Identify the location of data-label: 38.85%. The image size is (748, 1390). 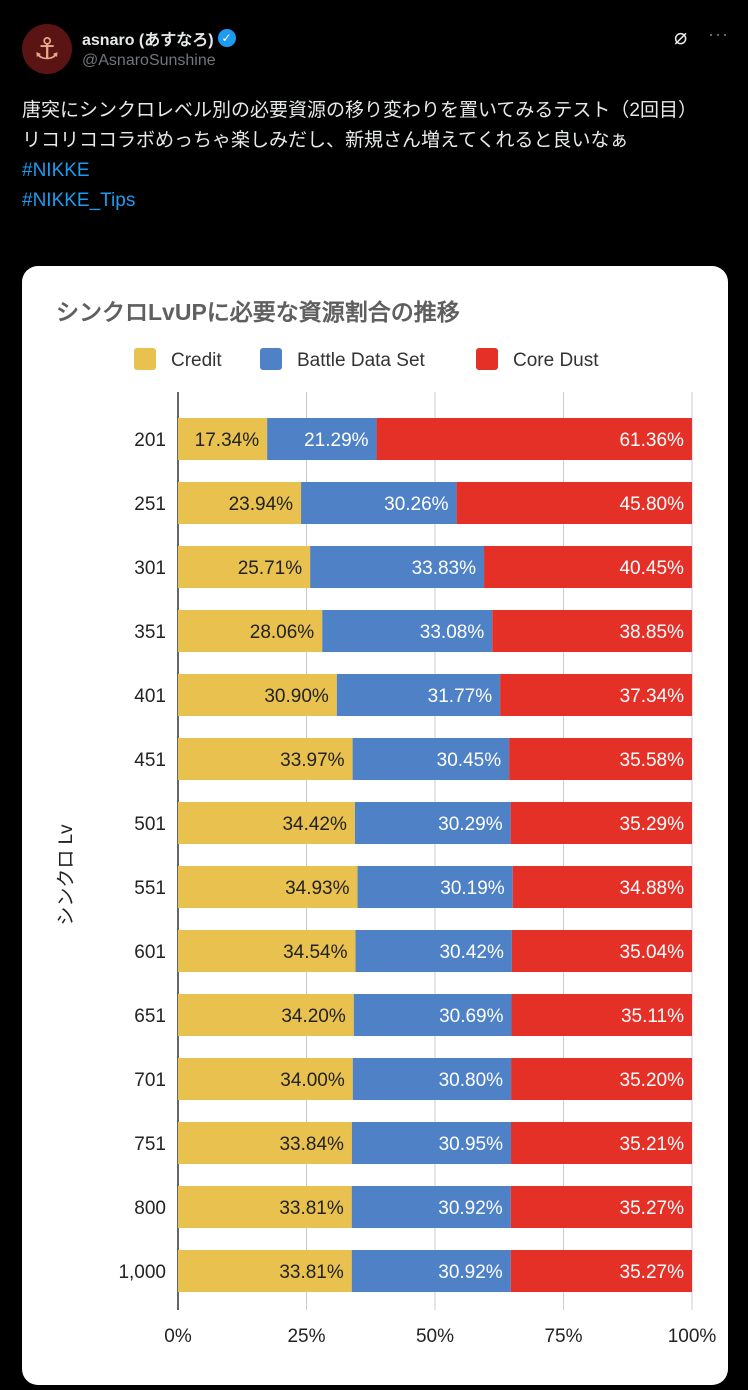
(651, 632).